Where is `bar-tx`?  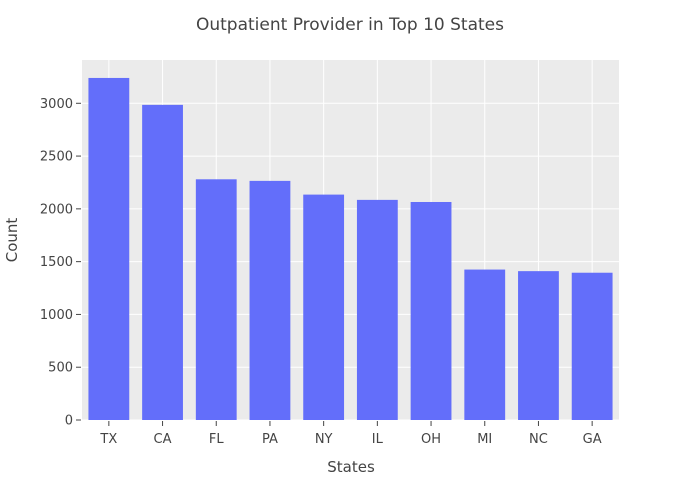
bar-tx is located at coordinates (109, 249).